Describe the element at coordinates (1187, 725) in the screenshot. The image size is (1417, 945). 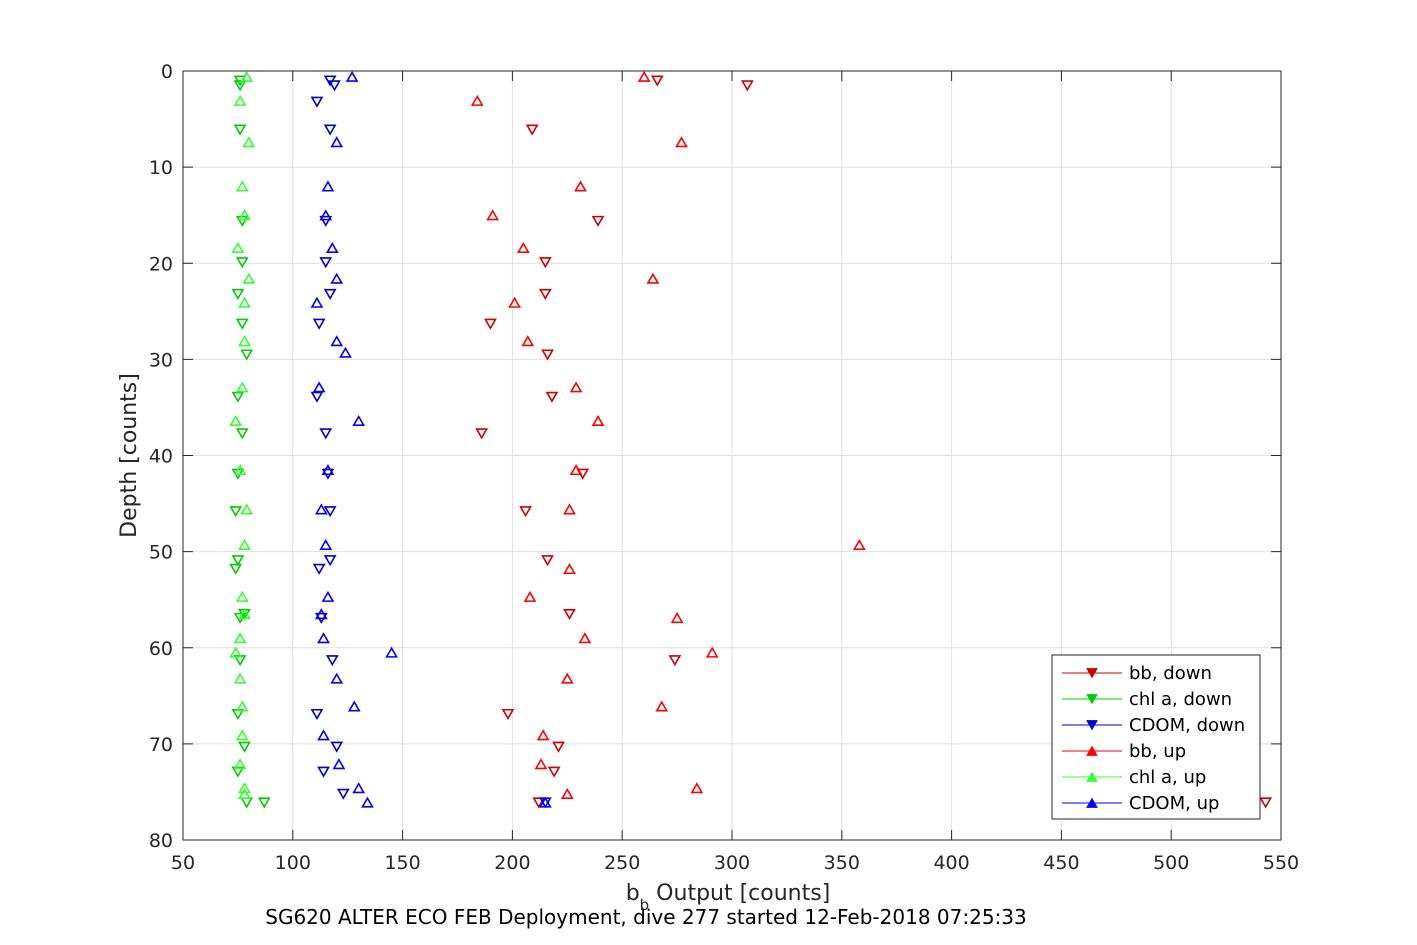
I see `legend-label: CDOM, down` at that location.